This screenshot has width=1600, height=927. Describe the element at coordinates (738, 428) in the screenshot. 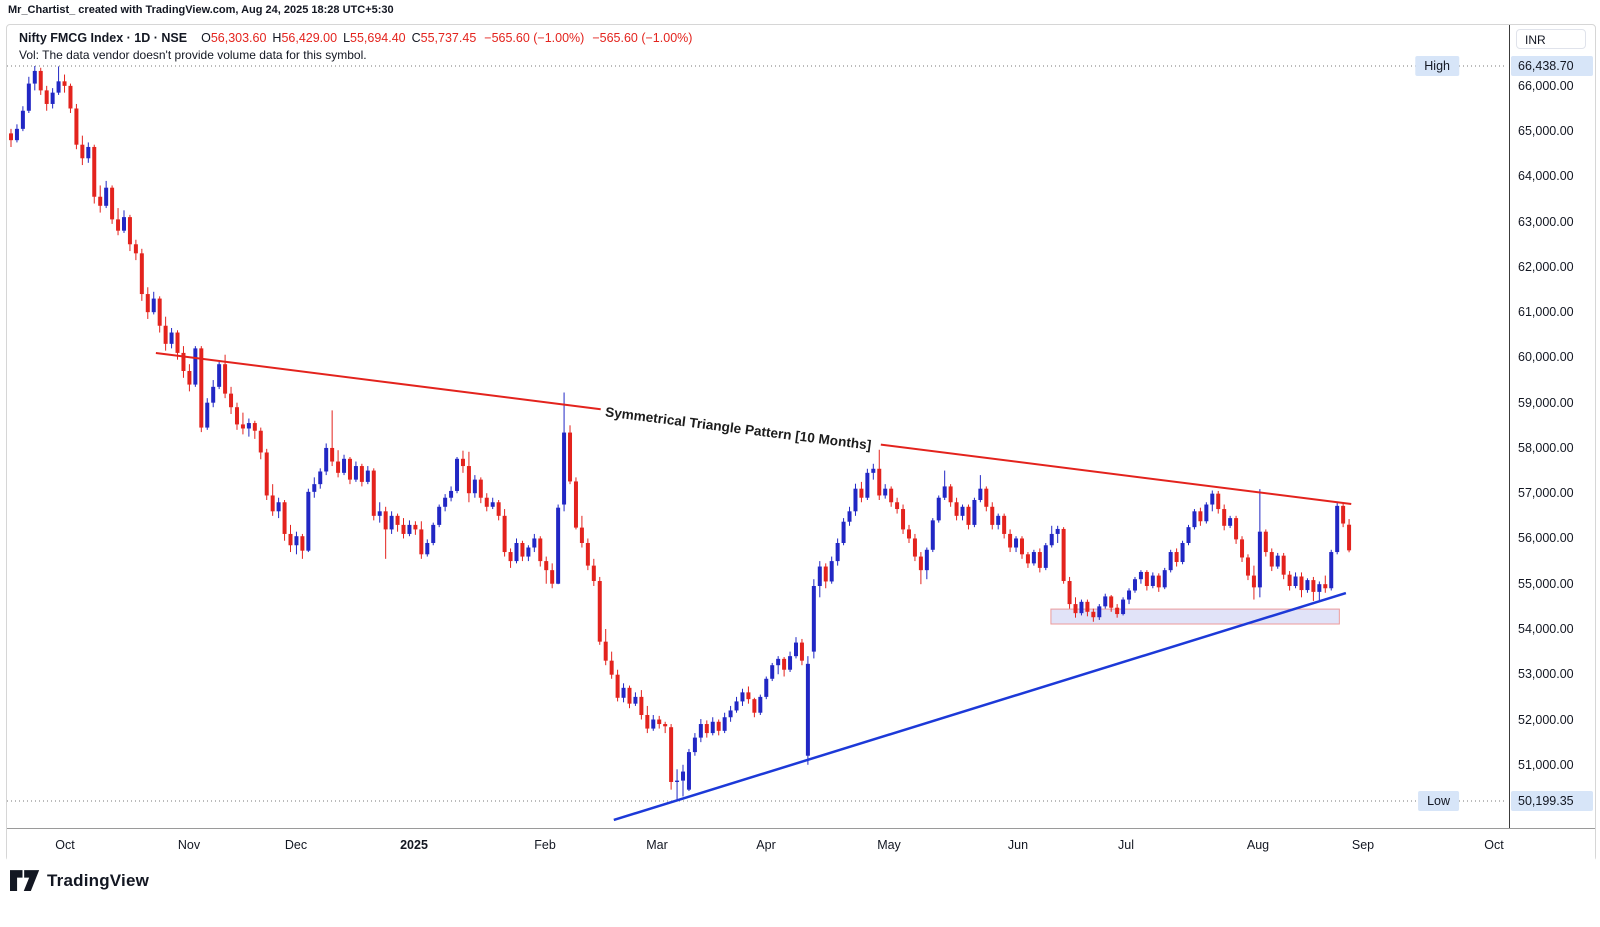

I see `pattern-annotation-text: Symmetrical Triangle Pattern [10 Months]` at that location.